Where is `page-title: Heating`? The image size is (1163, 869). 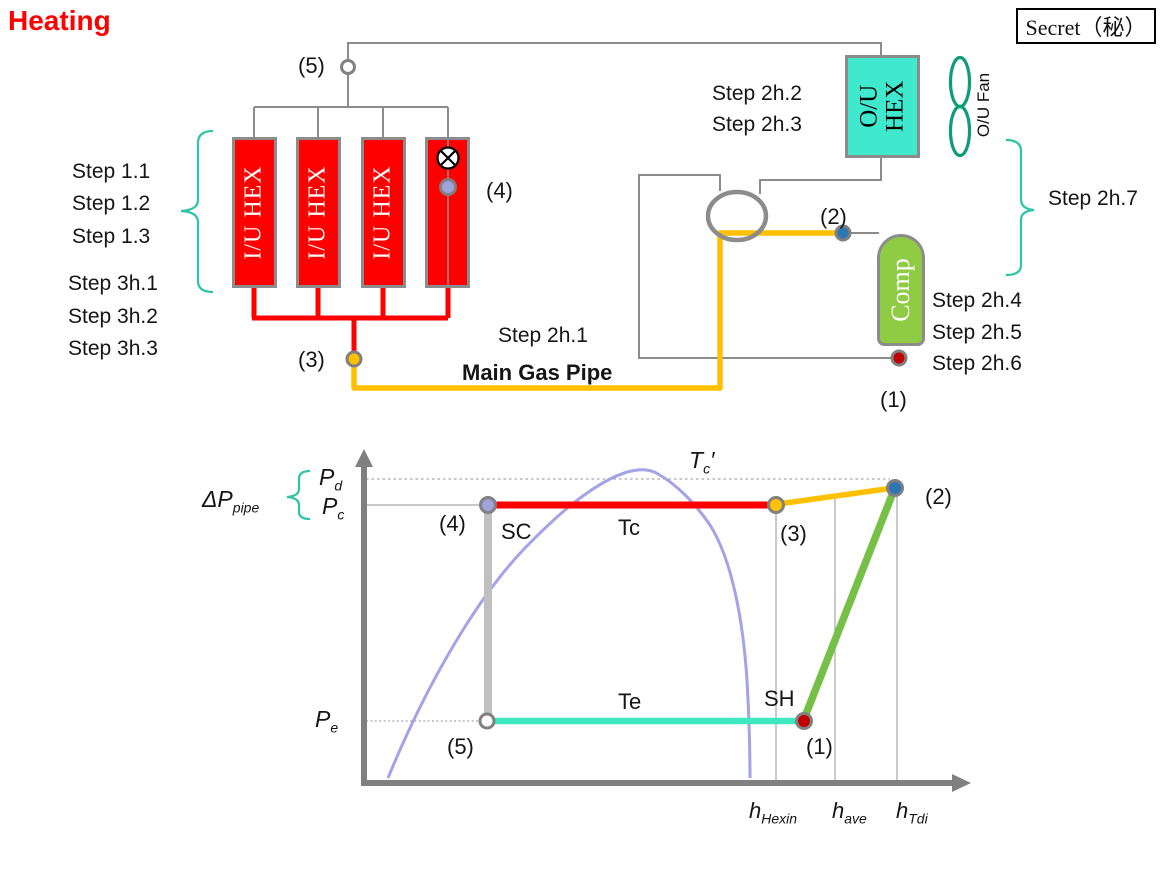 page-title: Heating is located at coordinates (59, 20).